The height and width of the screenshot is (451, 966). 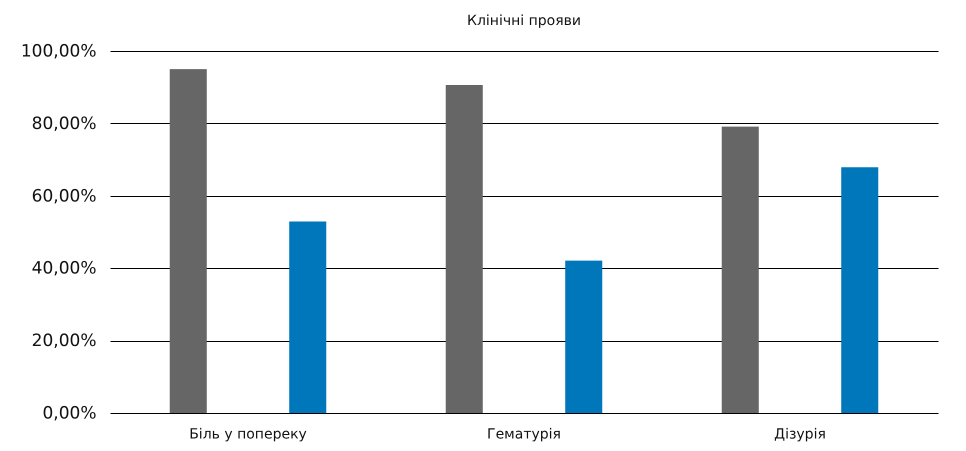 I want to click on x-tick-label: Гематурія, so click(x=524, y=434).